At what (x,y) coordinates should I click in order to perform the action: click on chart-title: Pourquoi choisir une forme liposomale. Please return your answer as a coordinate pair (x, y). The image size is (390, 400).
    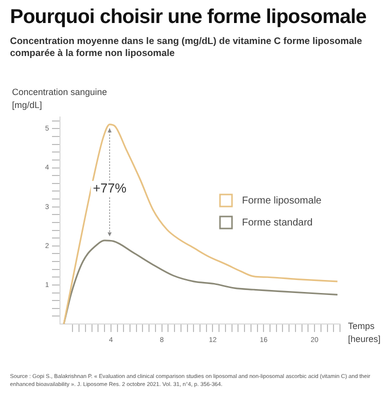
    Looking at the image, I should click on (188, 17).